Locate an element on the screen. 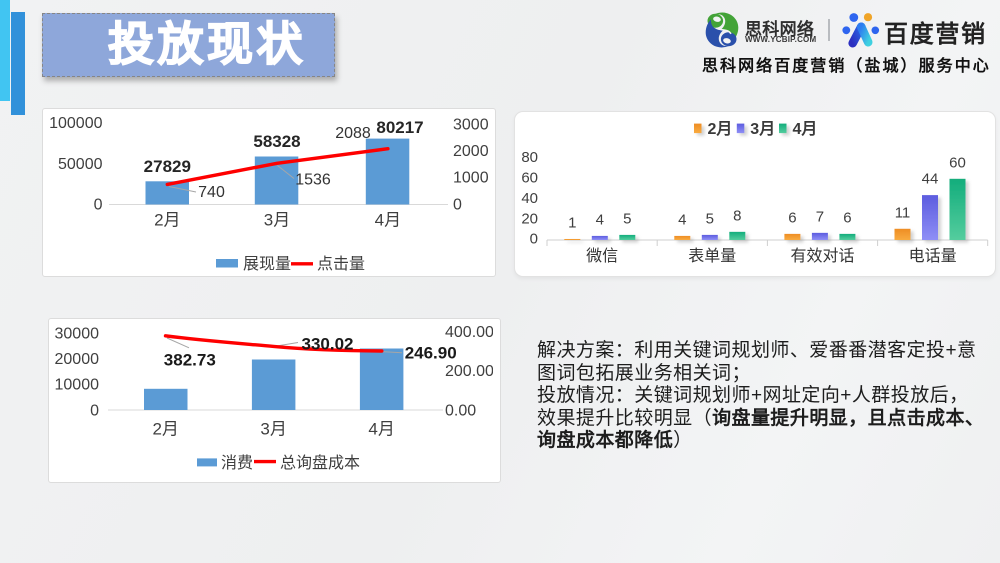 This screenshot has width=1000, height=563. svg-text: 80 is located at coordinates (529, 157).